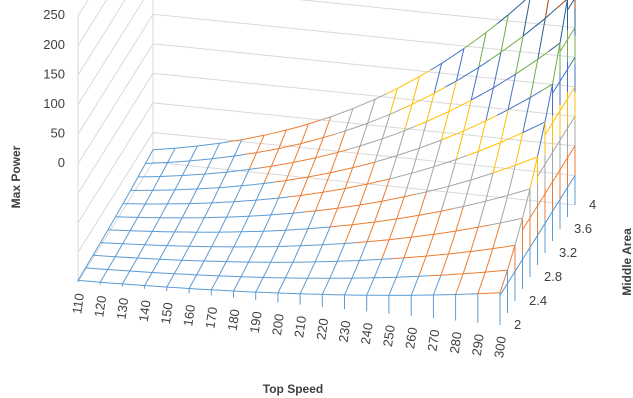  What do you see at coordinates (345, 332) in the screenshot?
I see `x-tick-label: 230` at bounding box center [345, 332].